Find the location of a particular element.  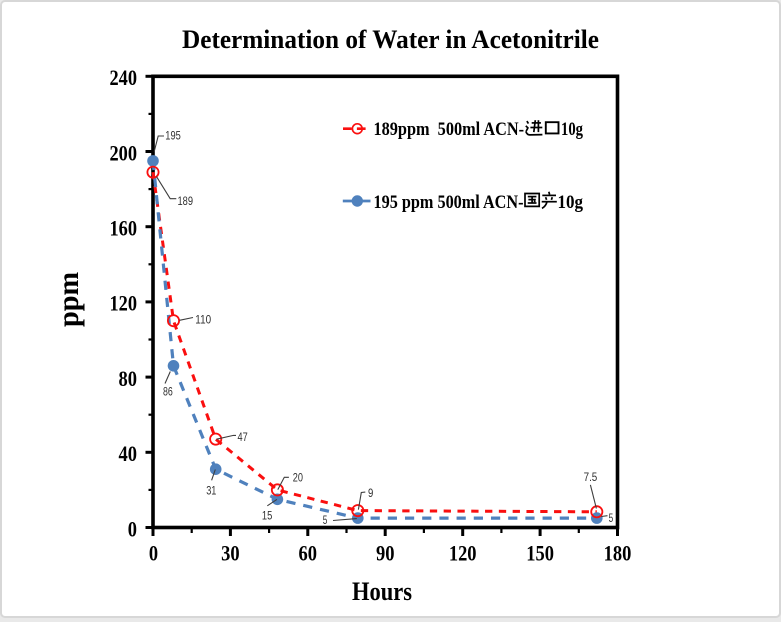

svg-text: ppm is located at coordinates (68, 299).